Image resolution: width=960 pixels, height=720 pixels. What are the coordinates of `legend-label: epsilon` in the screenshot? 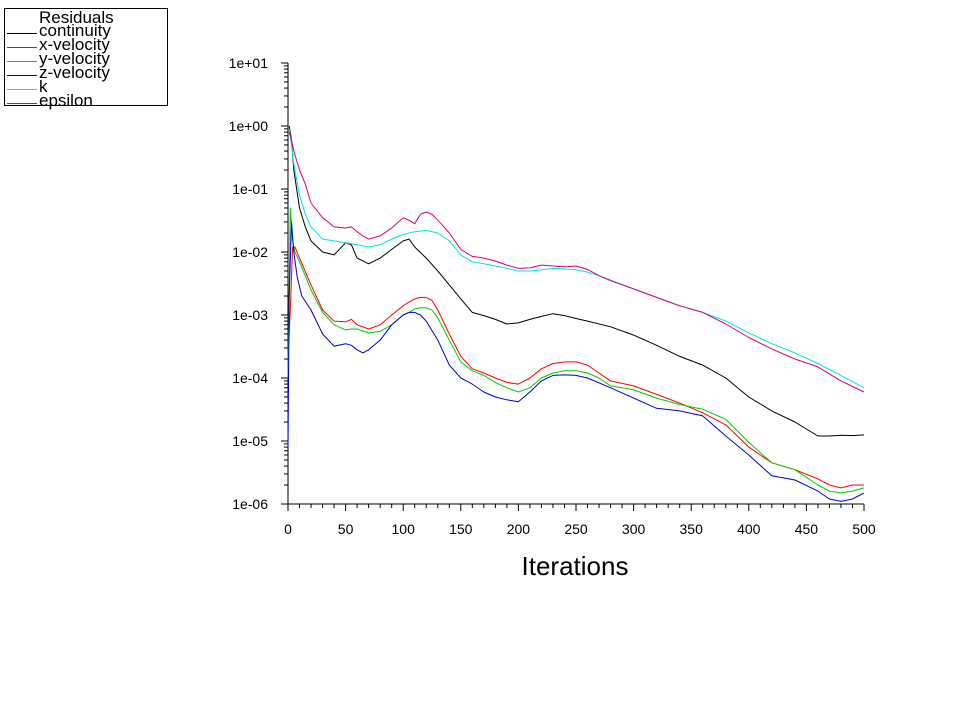 It's located at (66, 100).